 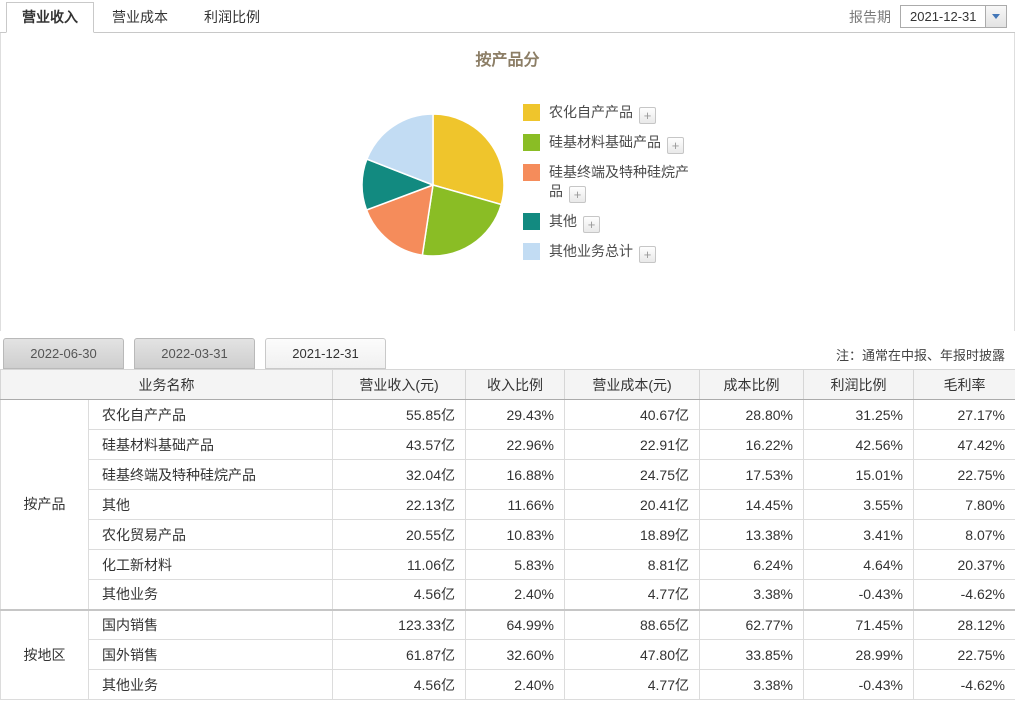 What do you see at coordinates (563, 221) in the screenshot?
I see `legend-label-text: 其他` at bounding box center [563, 221].